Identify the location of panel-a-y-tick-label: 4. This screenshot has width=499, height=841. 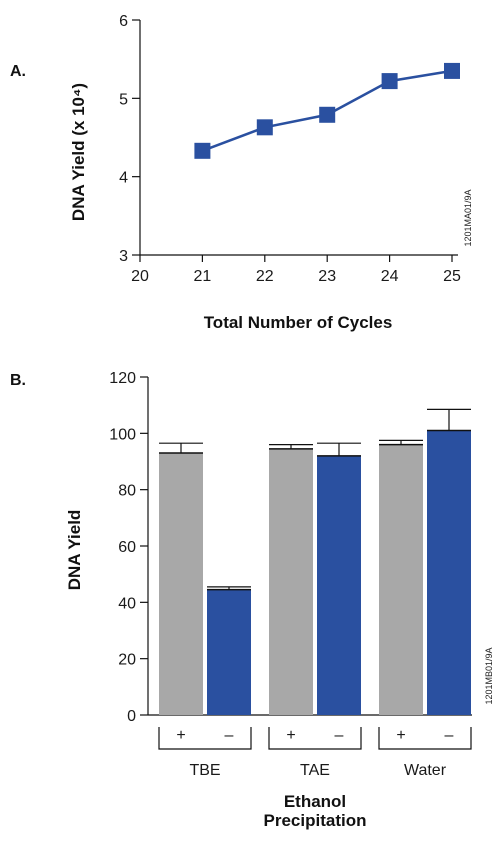
(123, 178).